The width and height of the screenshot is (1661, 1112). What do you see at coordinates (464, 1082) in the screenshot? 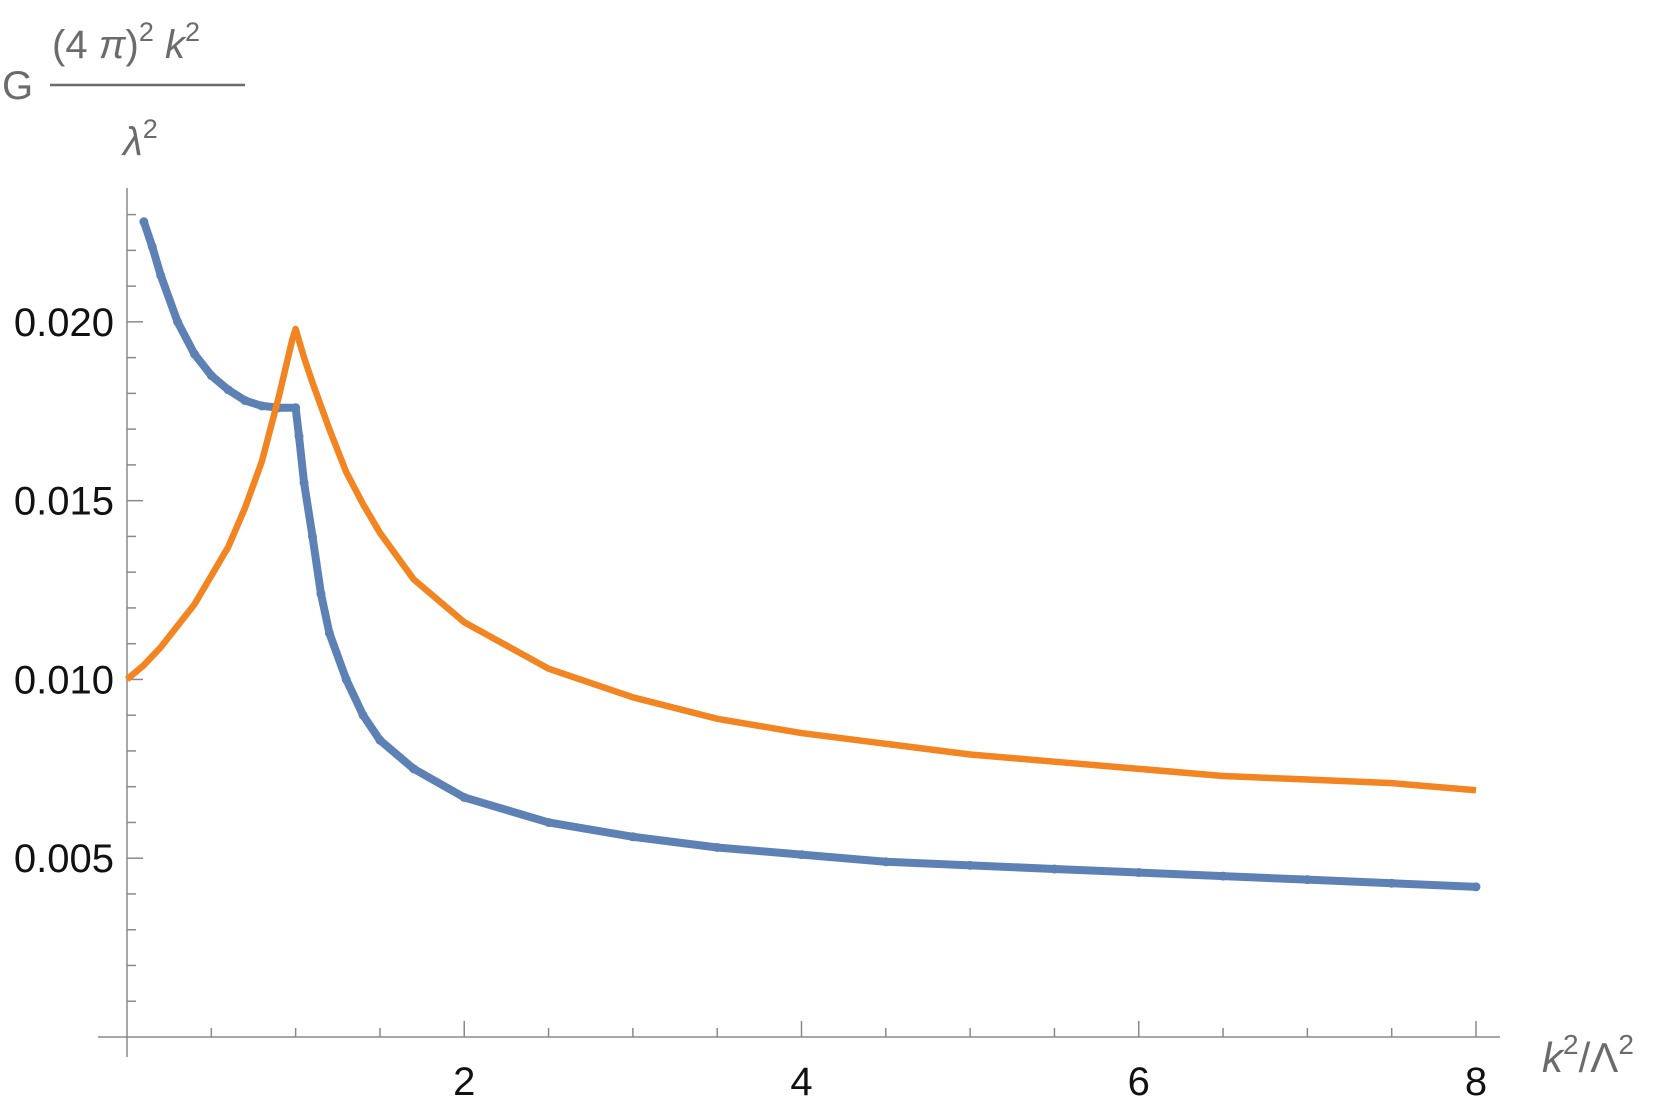
I see `x-tick-label: 2` at bounding box center [464, 1082].